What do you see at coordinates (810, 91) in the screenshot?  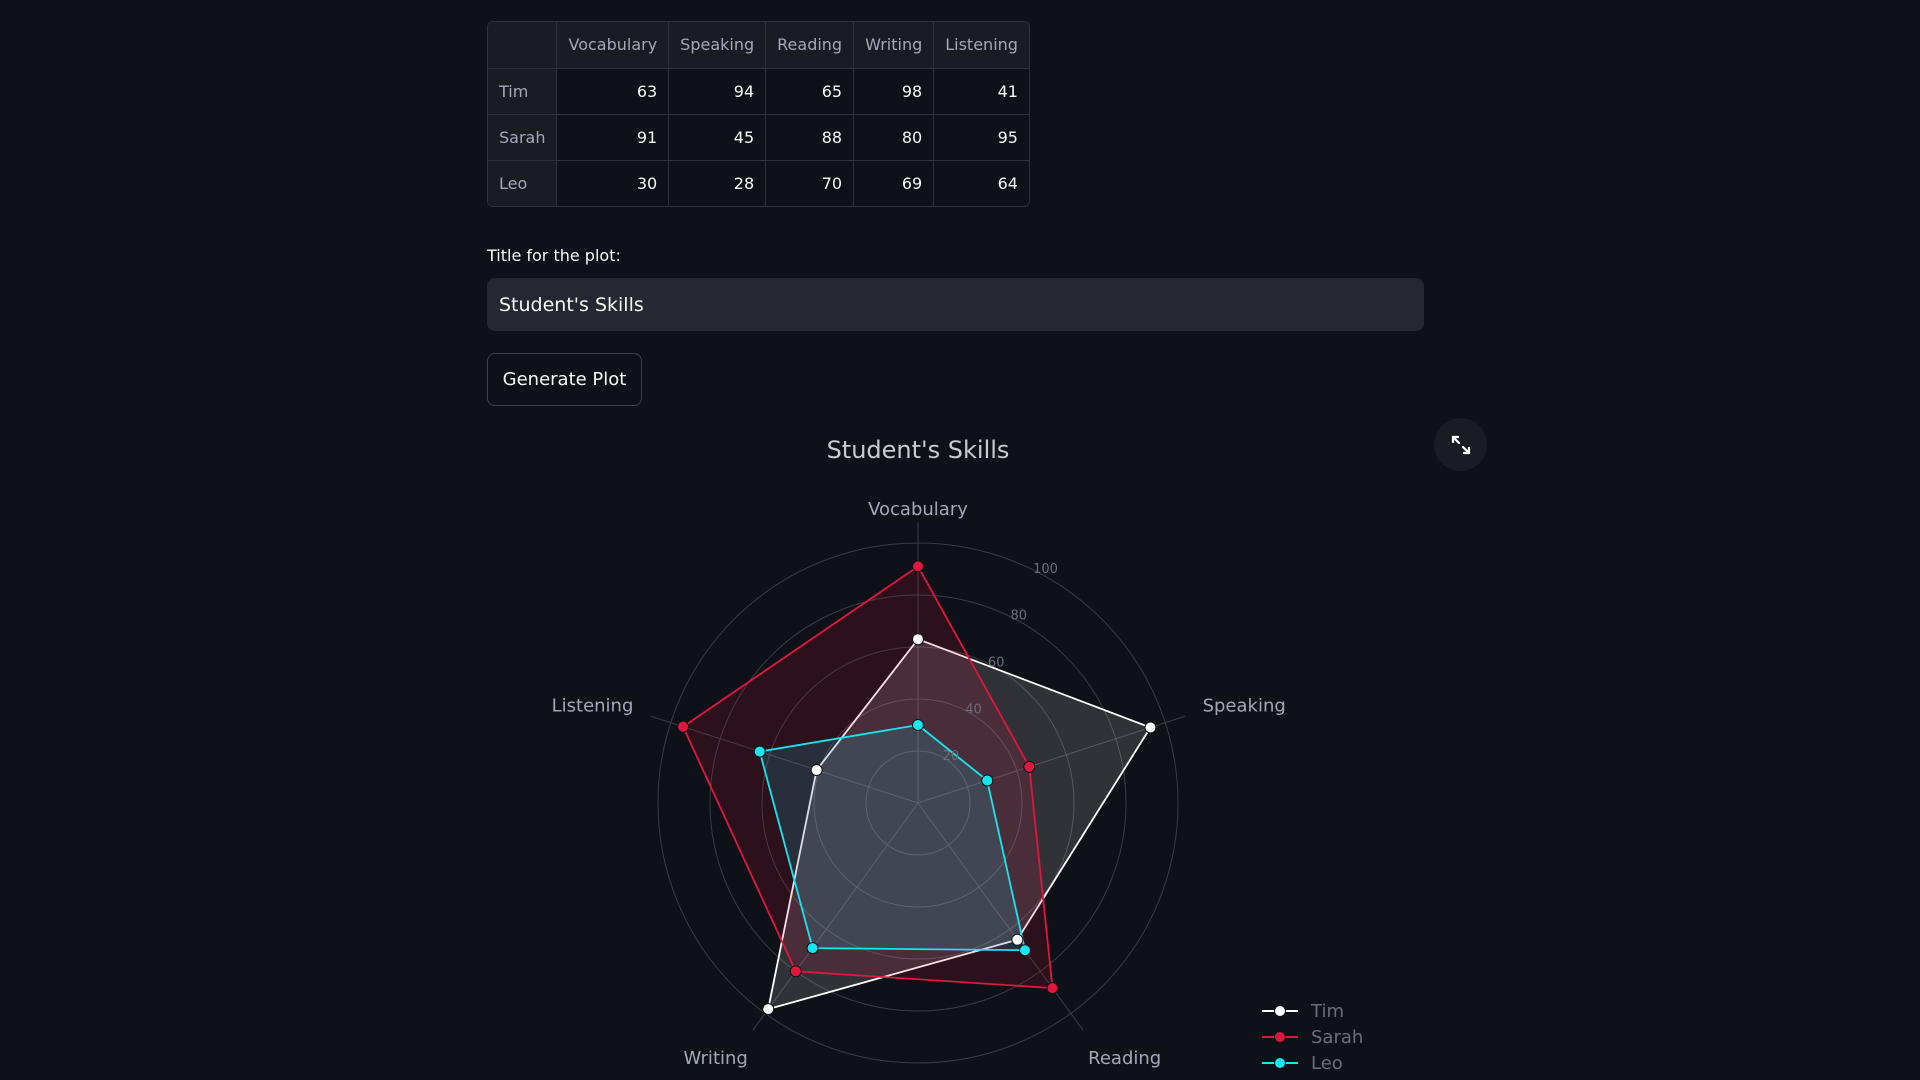 I see `table-cell: 65` at bounding box center [810, 91].